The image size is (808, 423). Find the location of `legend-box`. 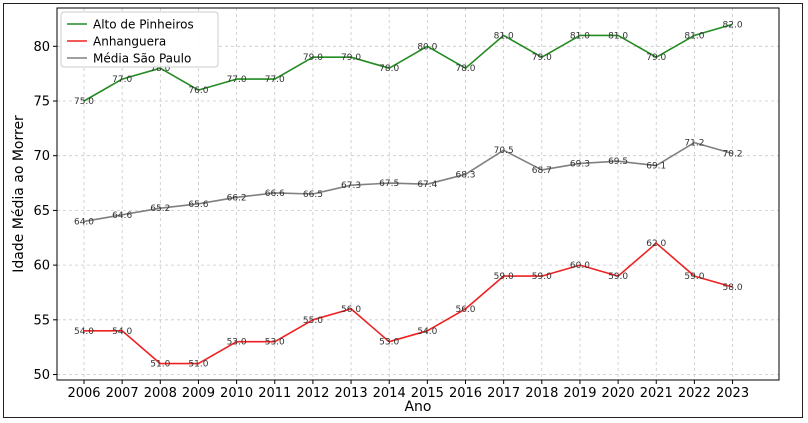

legend-box is located at coordinates (139, 39).